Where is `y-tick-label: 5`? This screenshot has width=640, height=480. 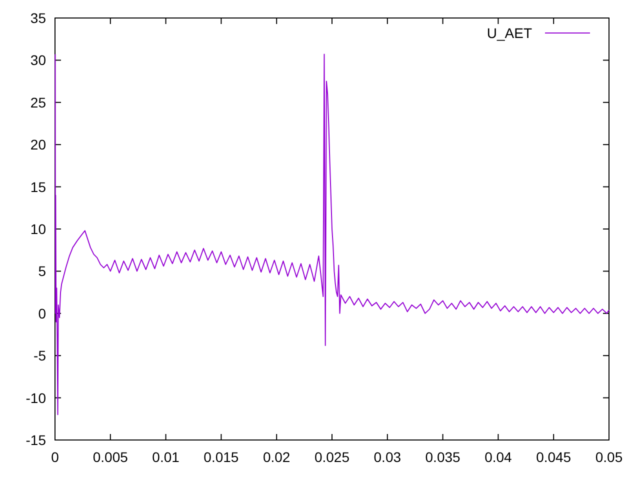
y-tick-label: 5 is located at coordinates (42, 271).